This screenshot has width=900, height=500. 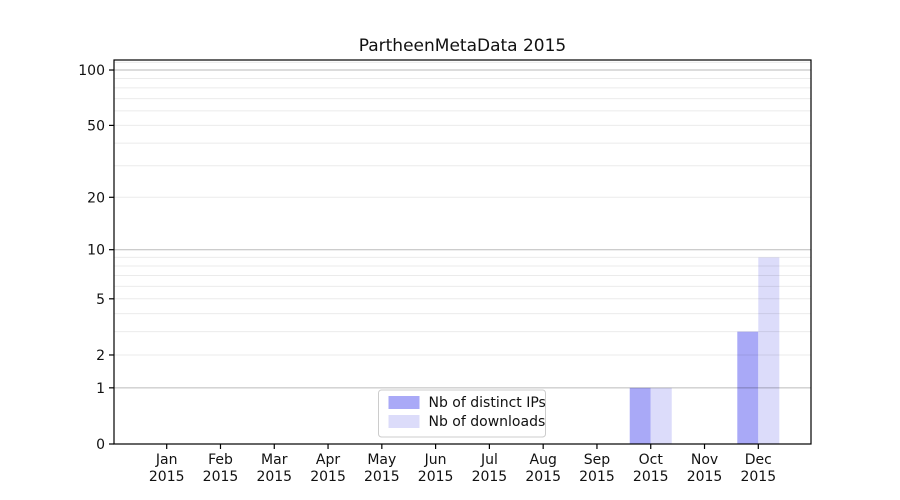 I want to click on y-tick-label-1: 1, so click(x=100, y=389).